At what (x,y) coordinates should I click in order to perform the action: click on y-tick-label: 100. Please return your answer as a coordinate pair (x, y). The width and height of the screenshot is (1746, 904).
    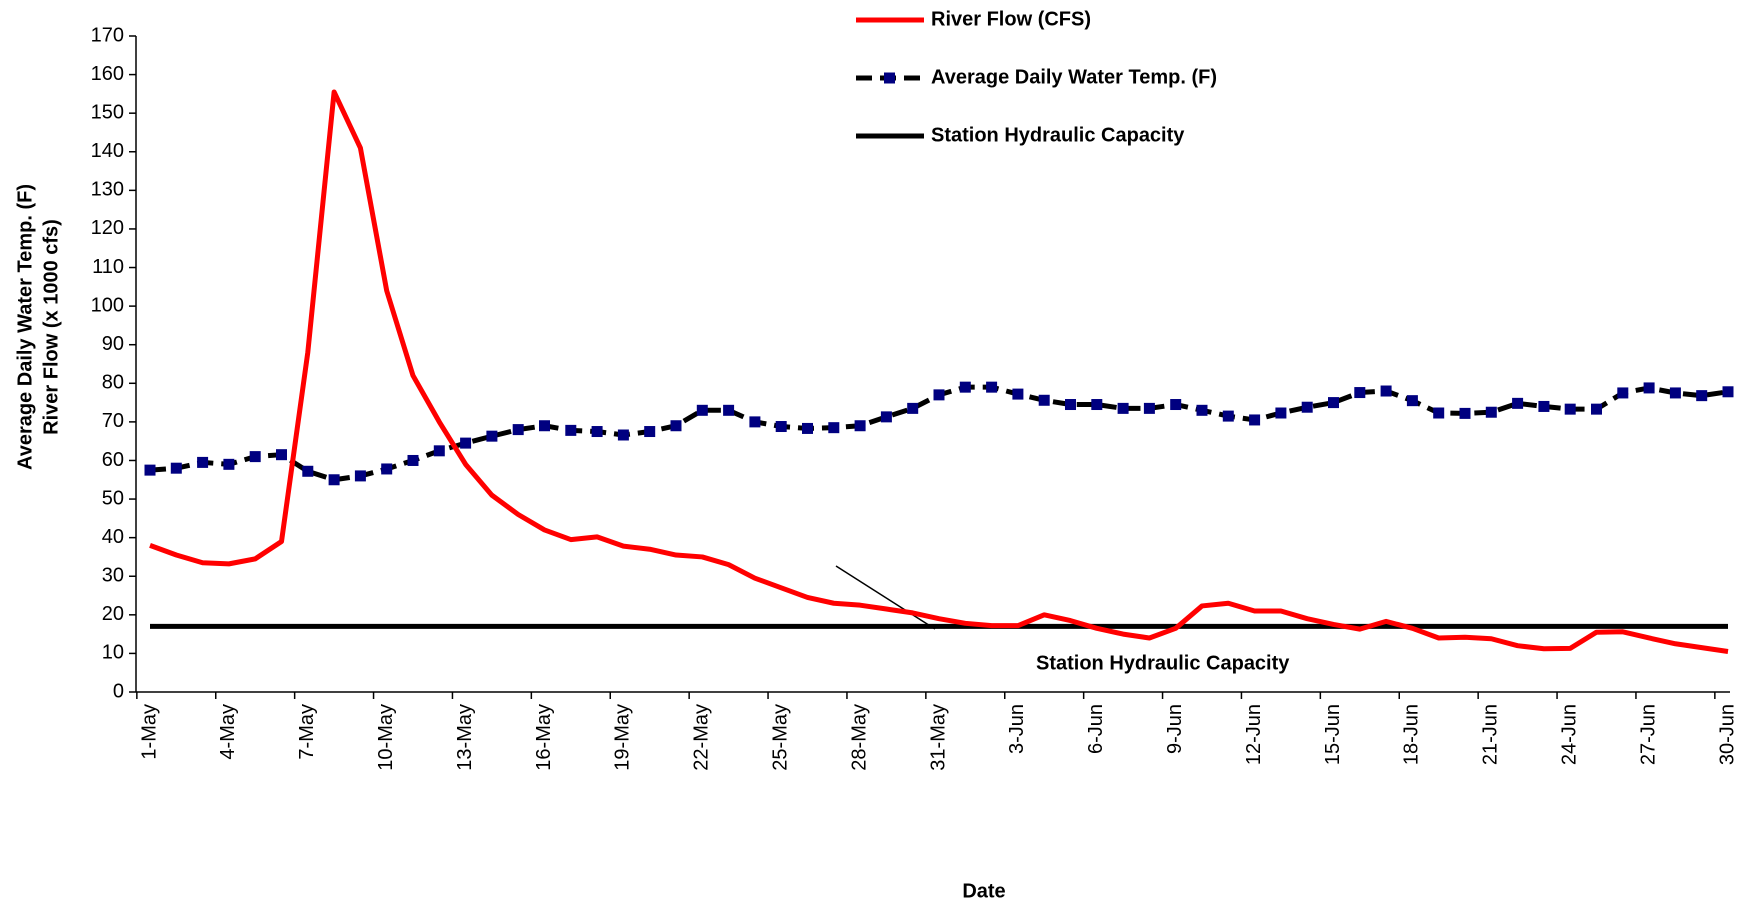
    Looking at the image, I should click on (107, 305).